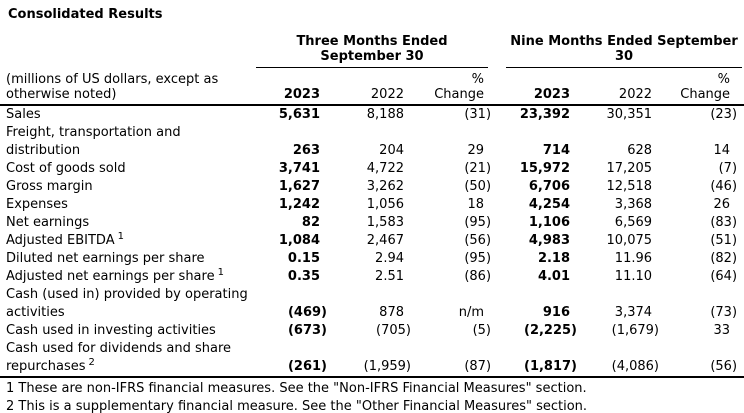  Describe the element at coordinates (705, 87) in the screenshot. I see `col-header-pct-change-nine-months: % Change` at that location.